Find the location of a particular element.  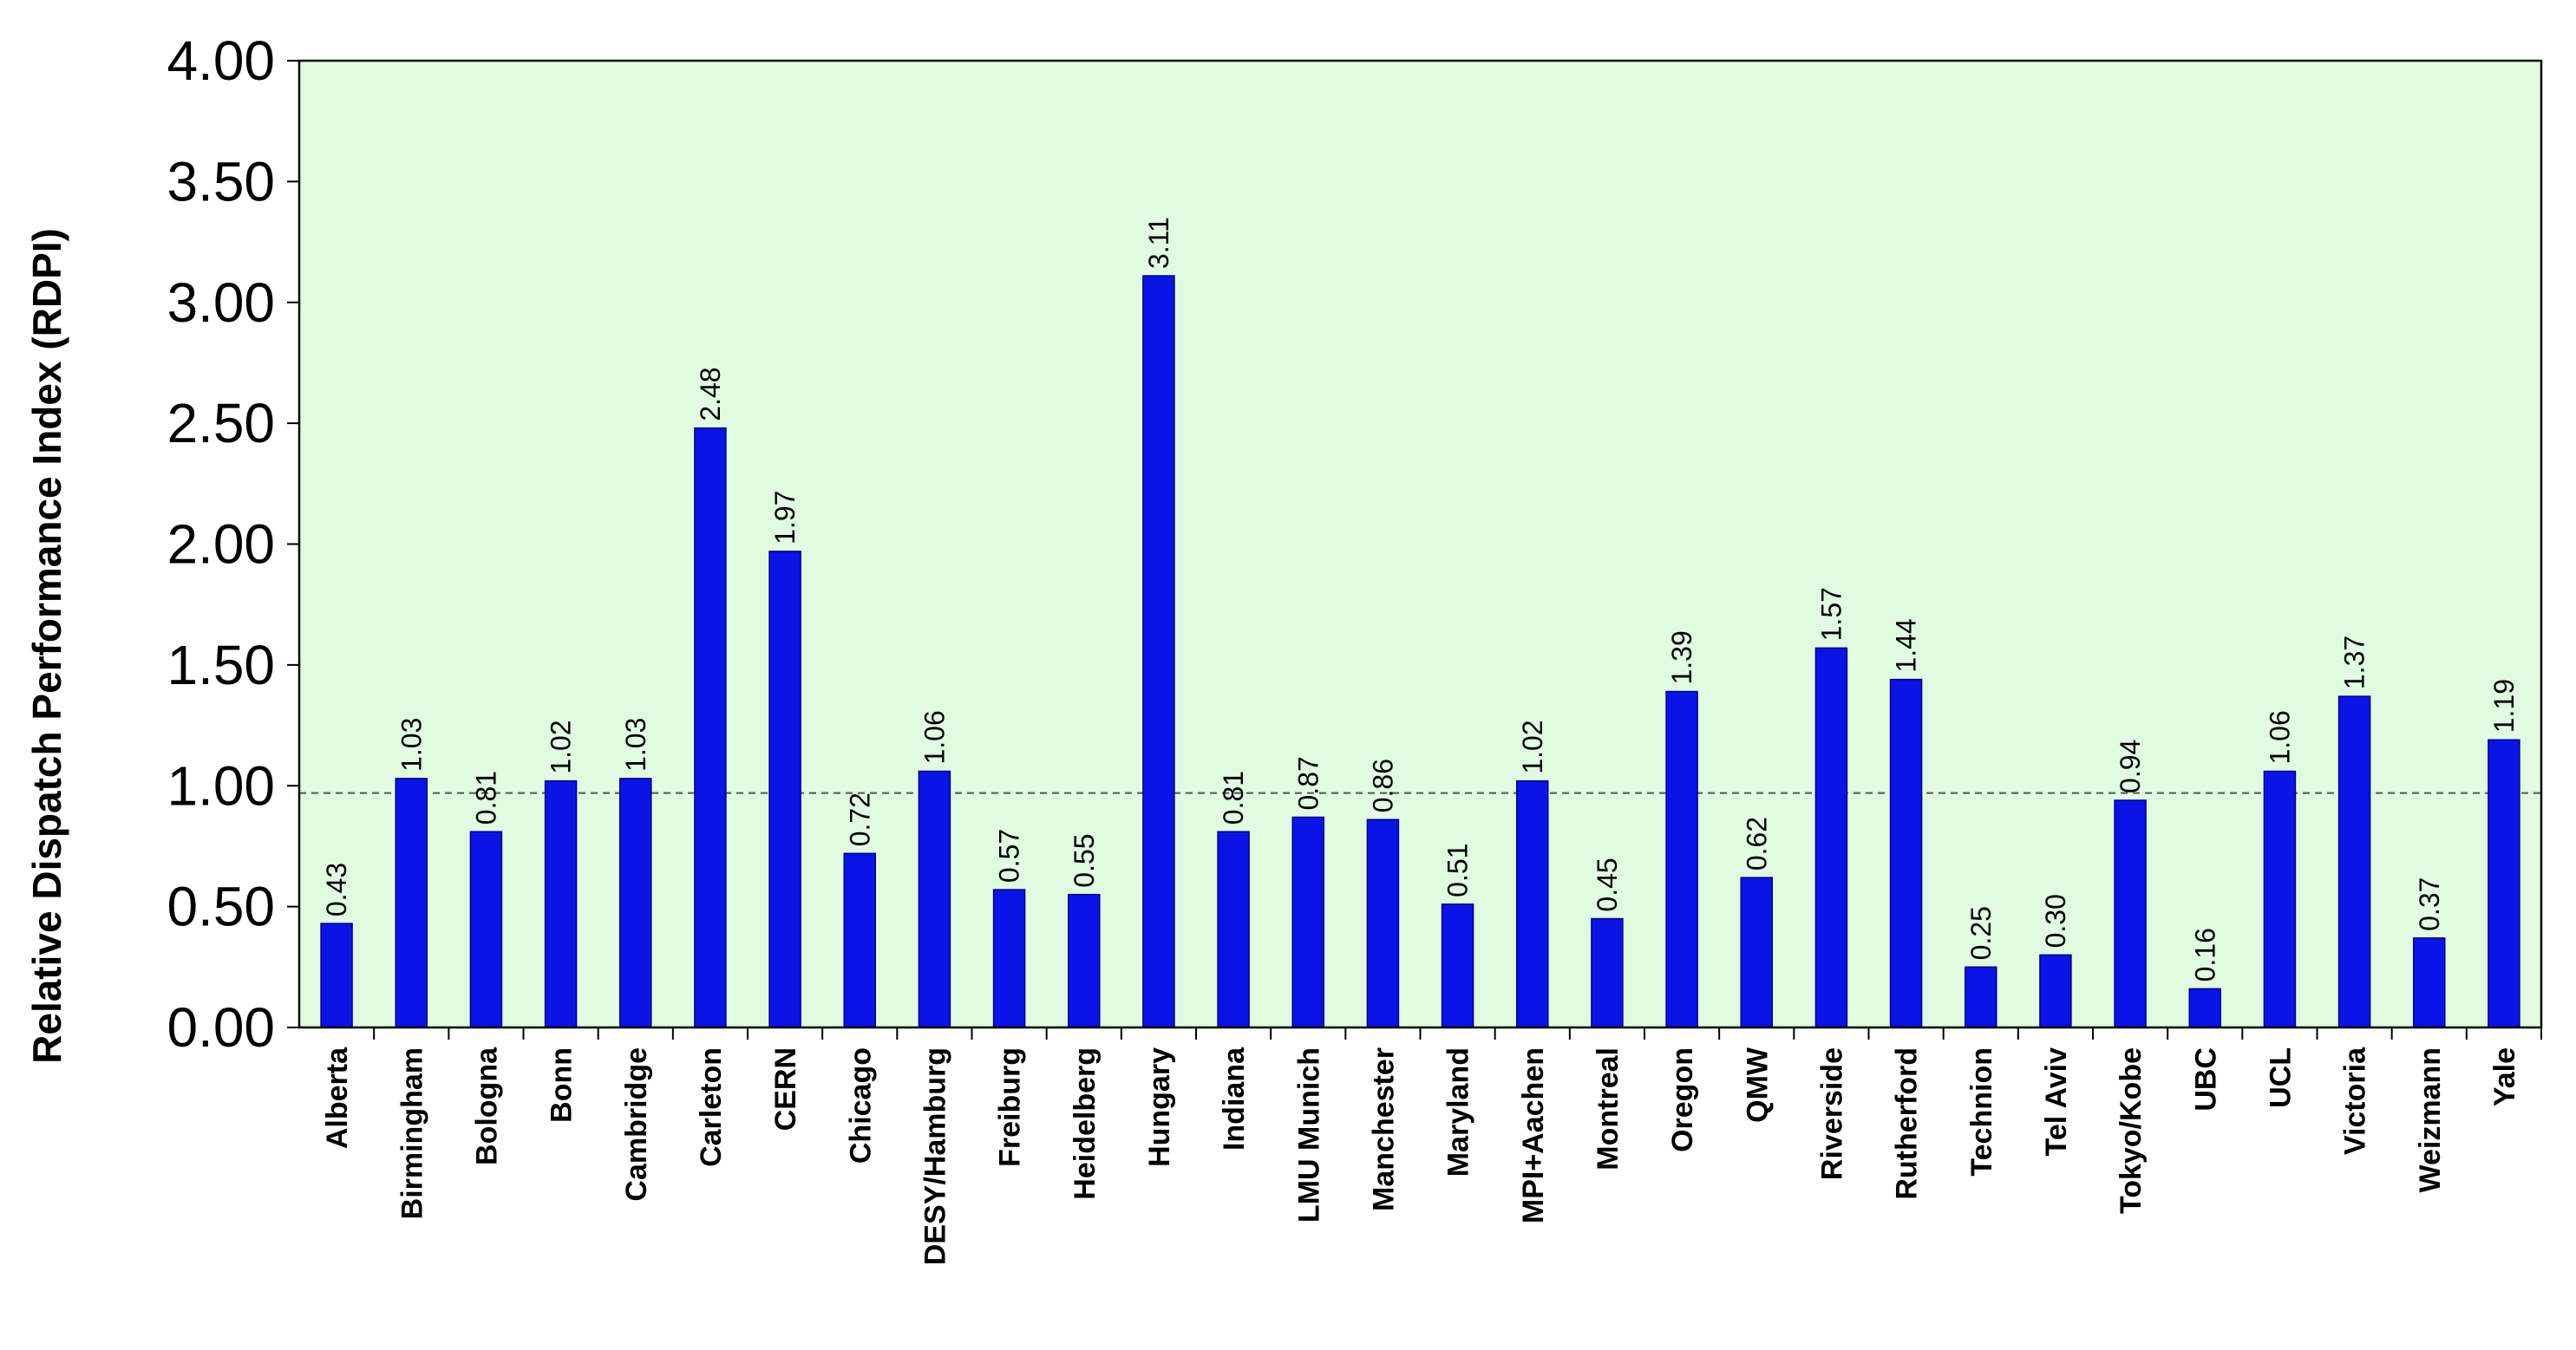

data-label: 0.51 is located at coordinates (1458, 870).